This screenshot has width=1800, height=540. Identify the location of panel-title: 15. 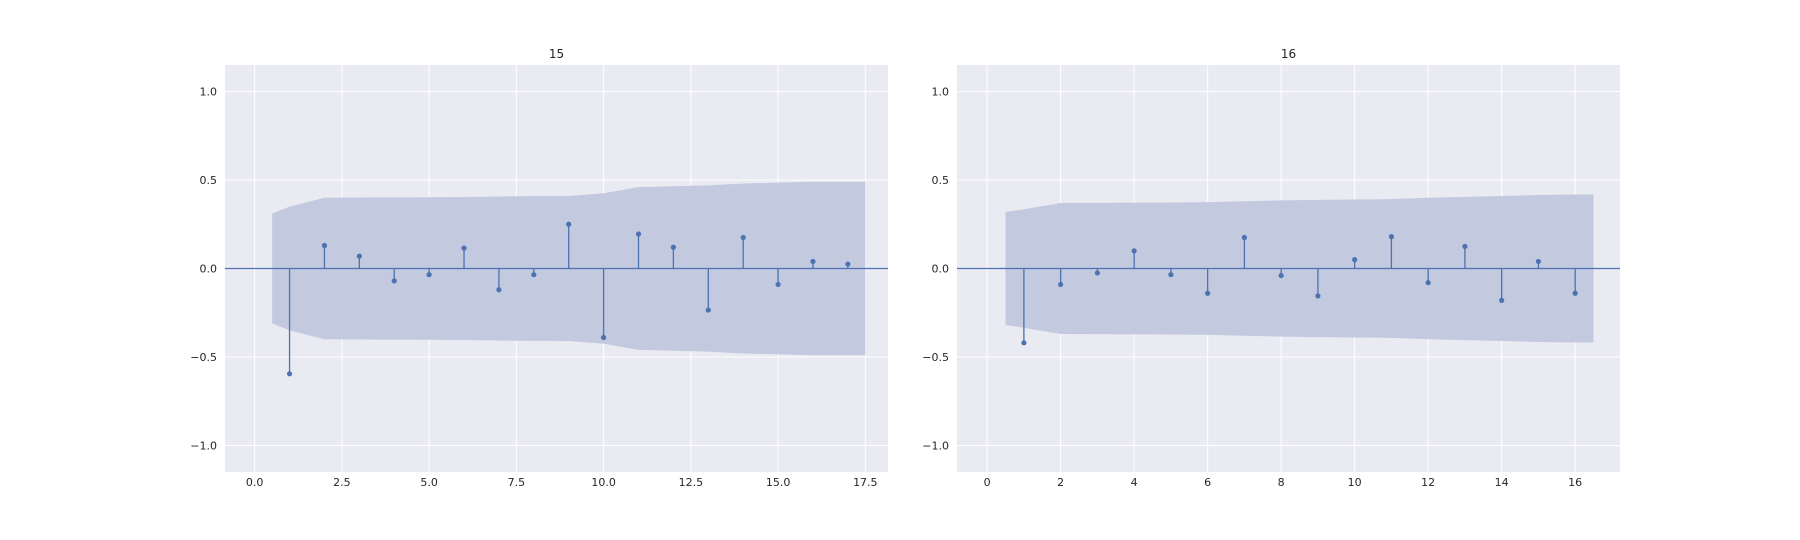
(556, 54).